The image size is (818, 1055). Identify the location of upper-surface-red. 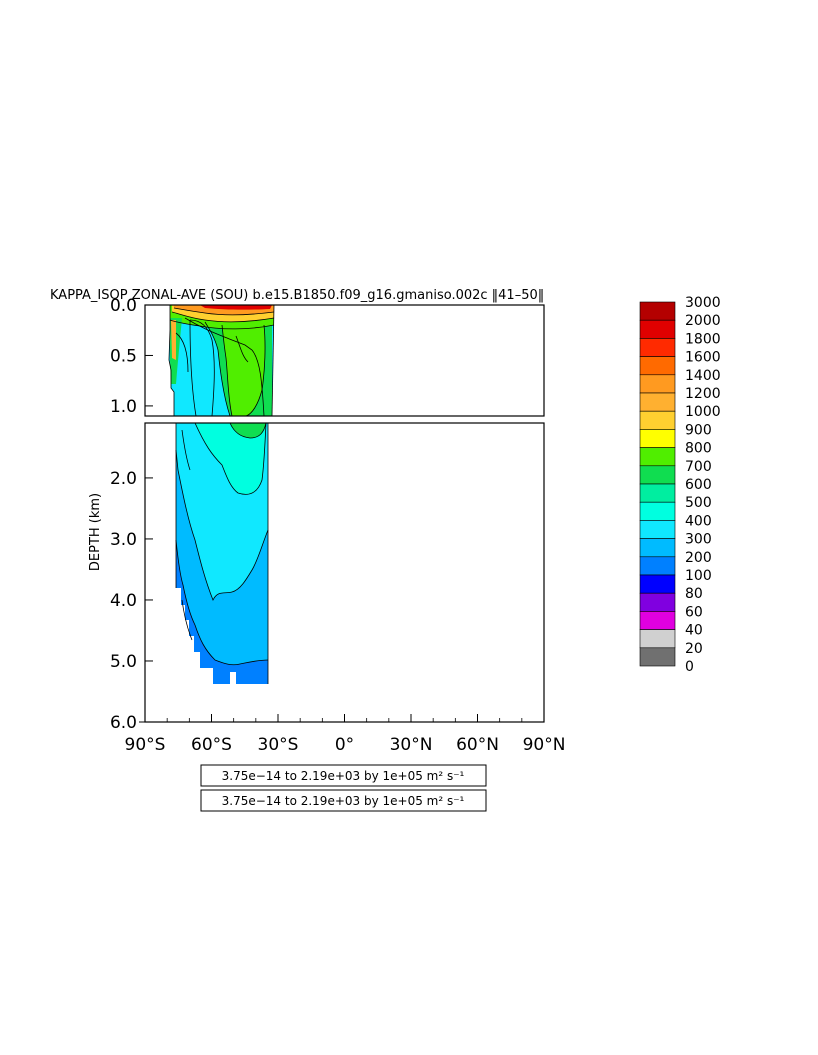
(236, 307).